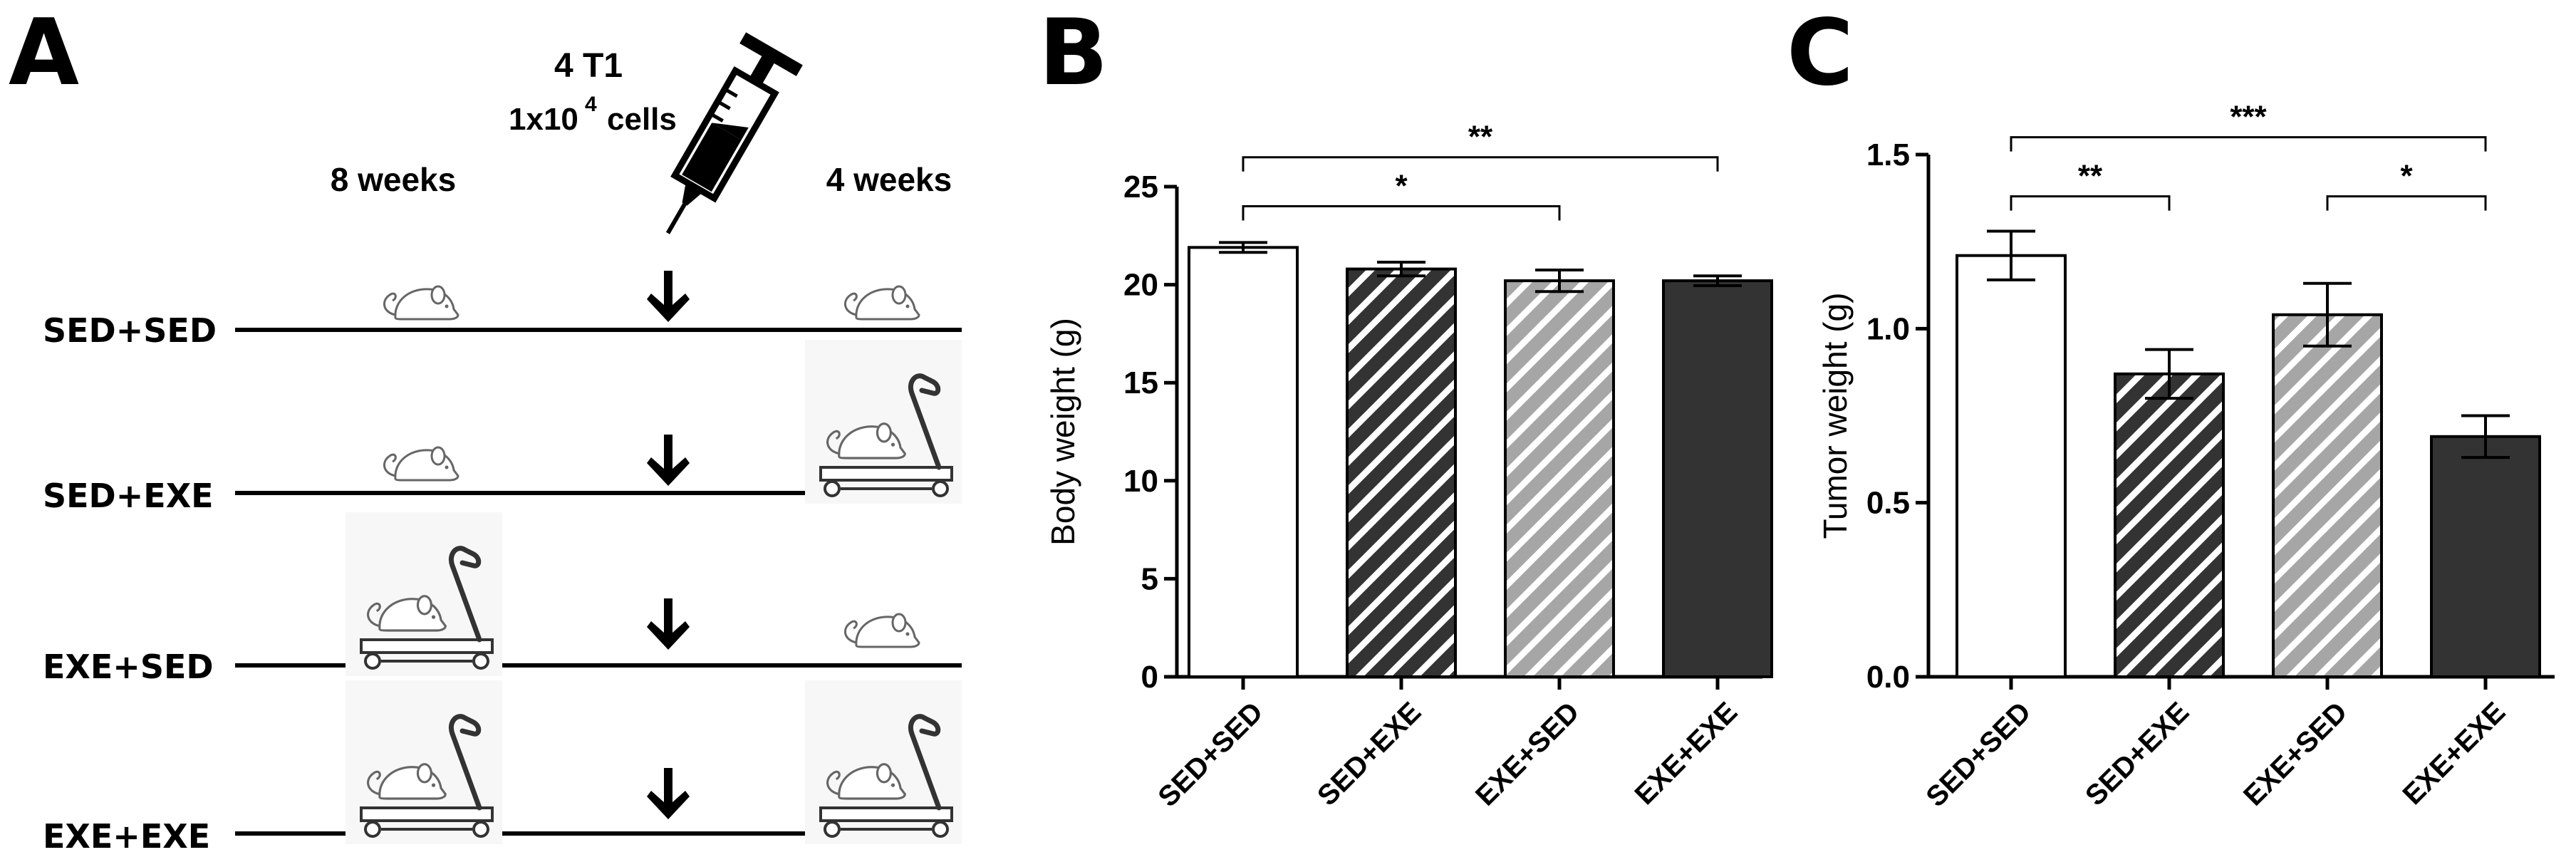 The image size is (2576, 867). I want to click on y-tick-label: 25, so click(1140, 187).